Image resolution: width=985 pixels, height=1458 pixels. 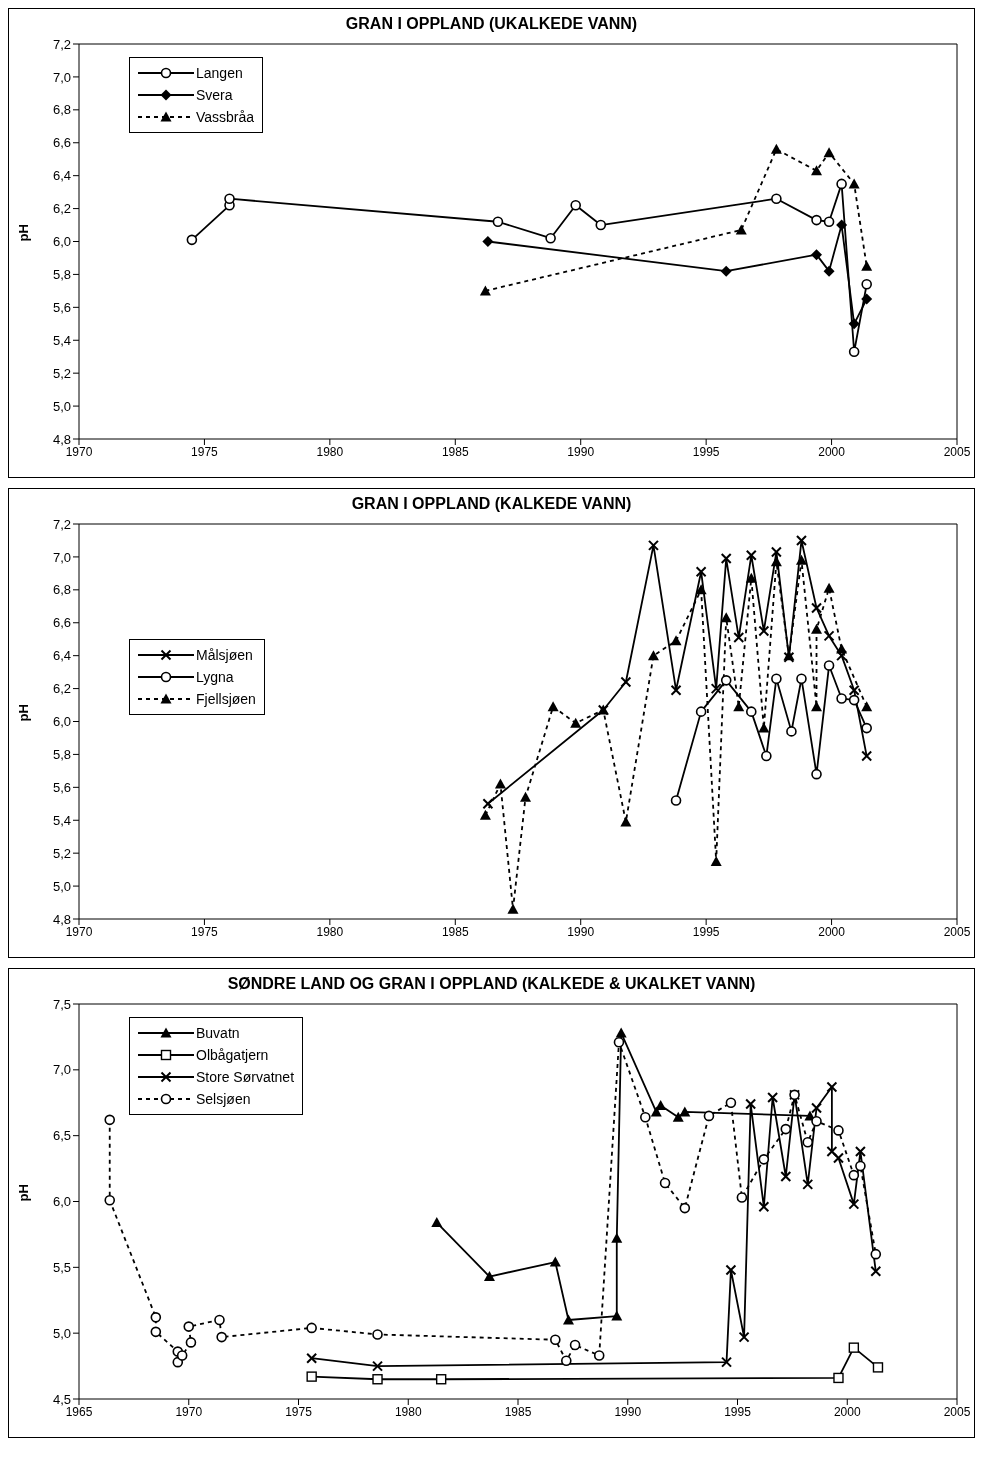 I want to click on legend-label: Langen, so click(x=219, y=73).